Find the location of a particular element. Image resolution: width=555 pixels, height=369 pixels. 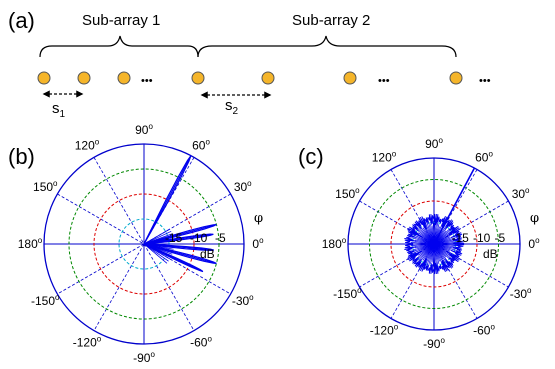

polar-outer-ring is located at coordinates (434, 244).